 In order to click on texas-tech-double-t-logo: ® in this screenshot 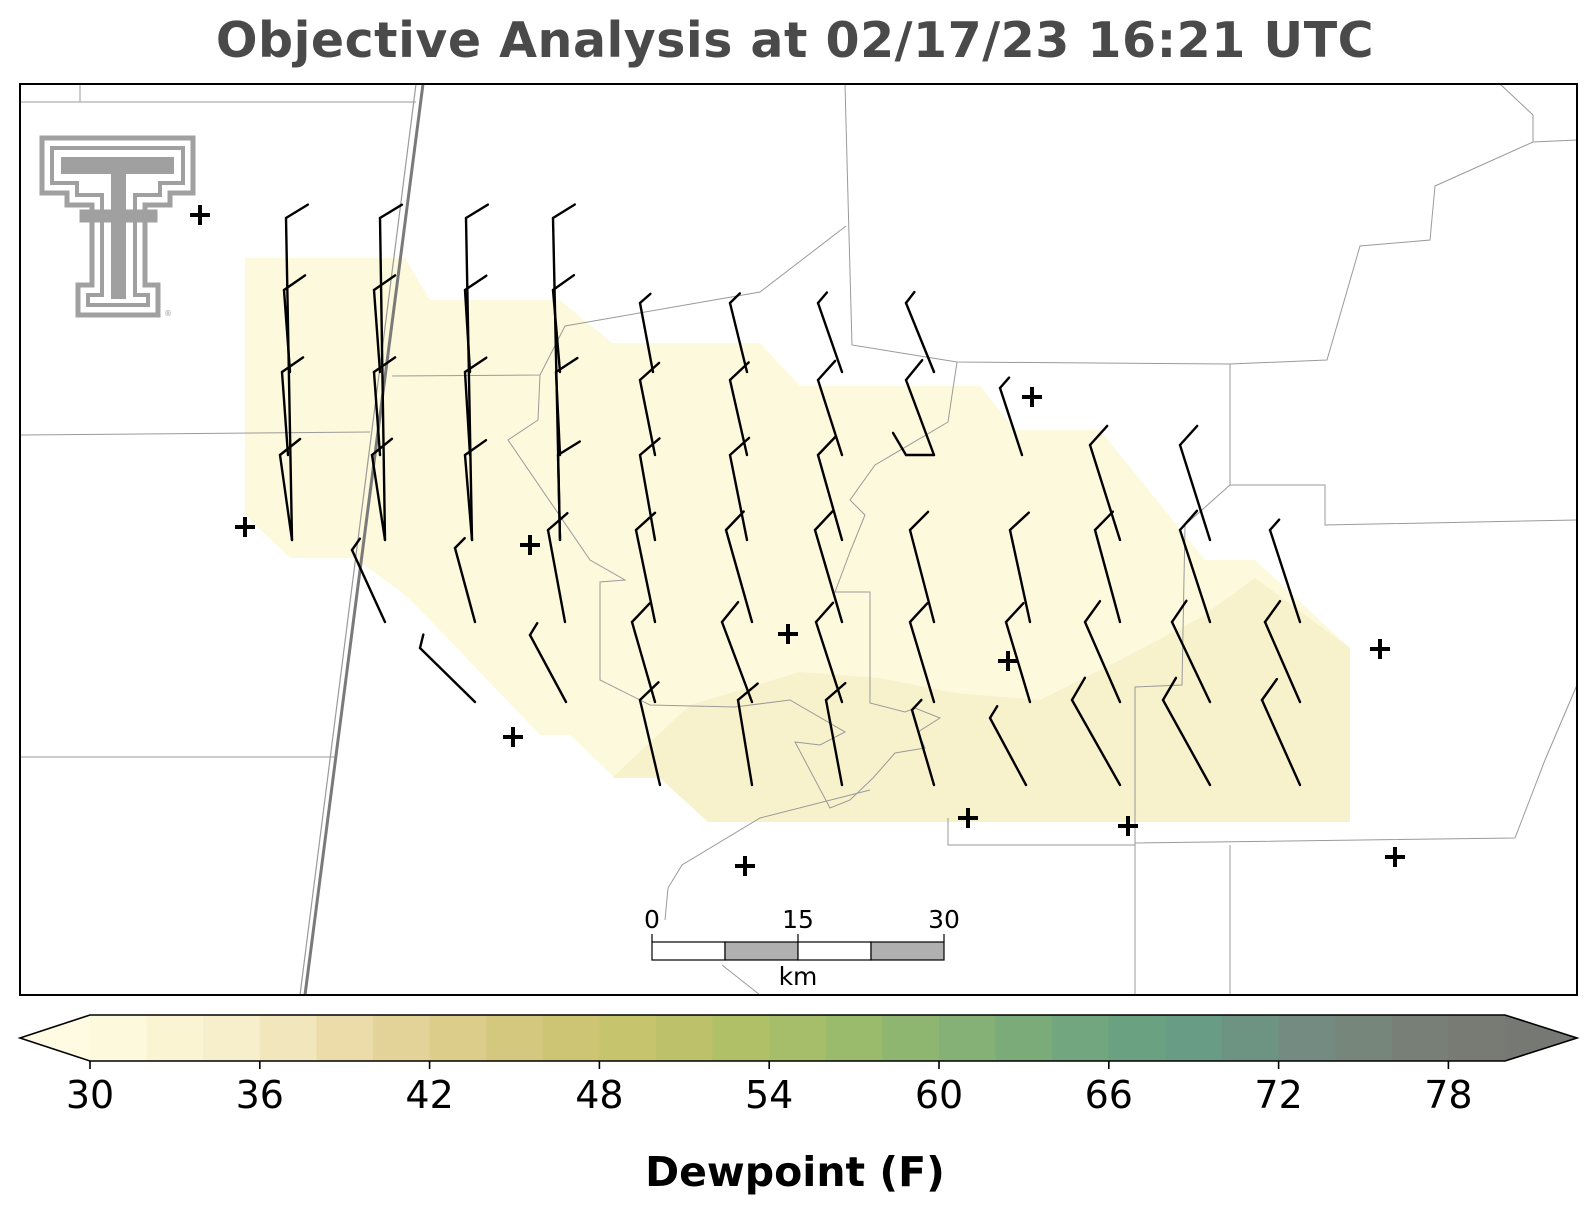, I will do `click(117, 226)`.